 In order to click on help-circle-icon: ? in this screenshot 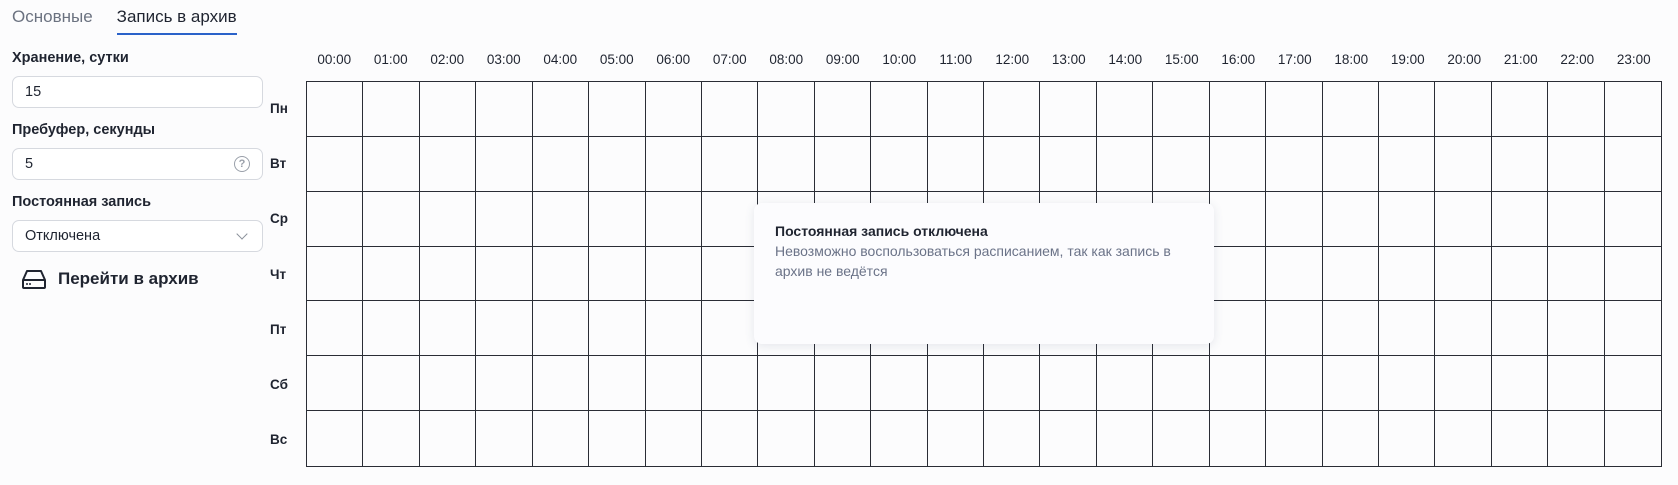, I will do `click(242, 164)`.